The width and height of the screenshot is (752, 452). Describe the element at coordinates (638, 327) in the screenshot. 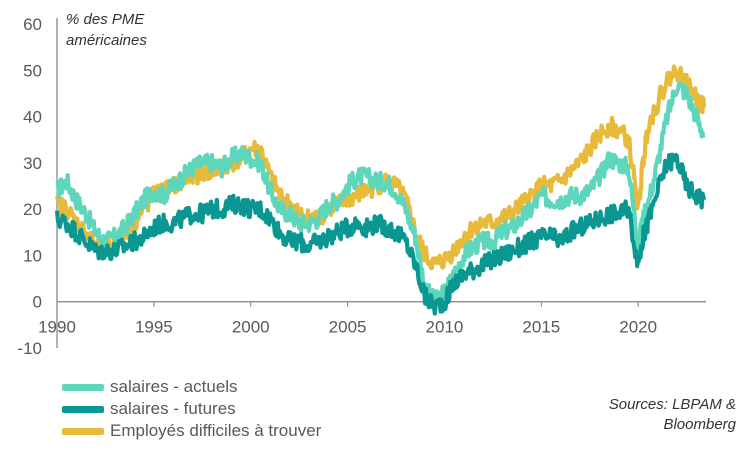

I see `x-tick-label: 2020` at that location.